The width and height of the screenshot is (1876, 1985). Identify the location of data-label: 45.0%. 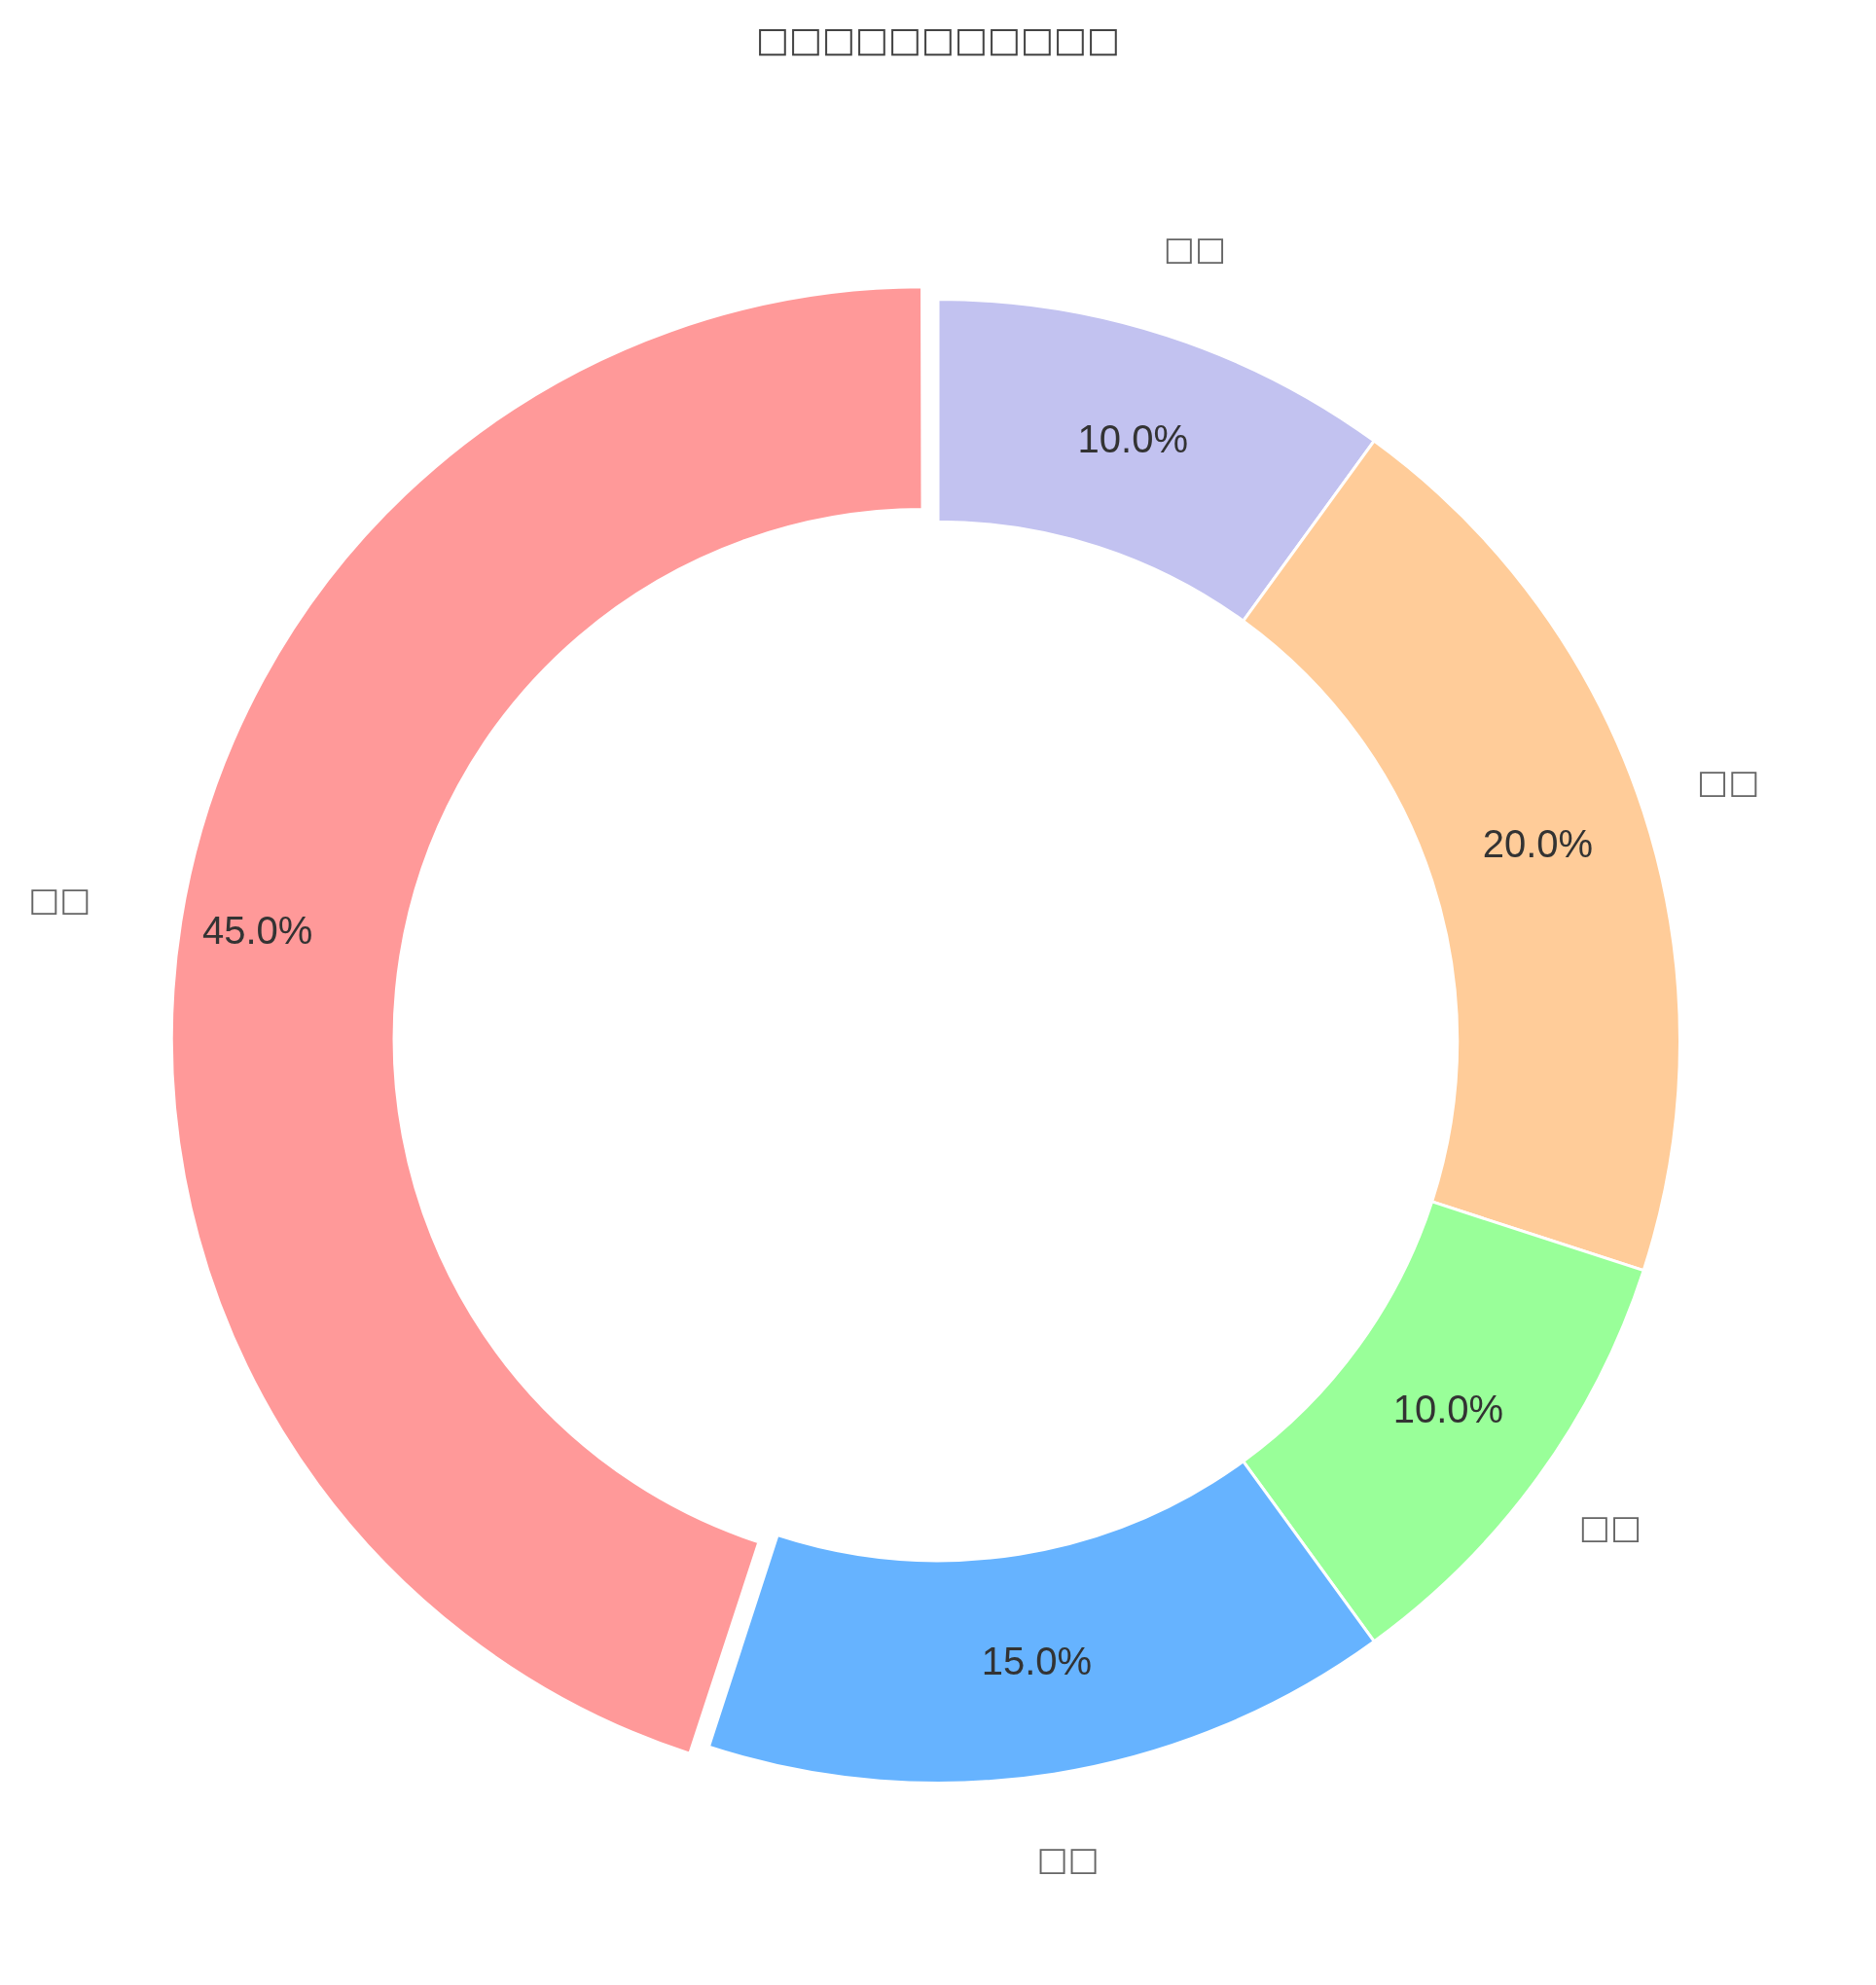
(257, 931).